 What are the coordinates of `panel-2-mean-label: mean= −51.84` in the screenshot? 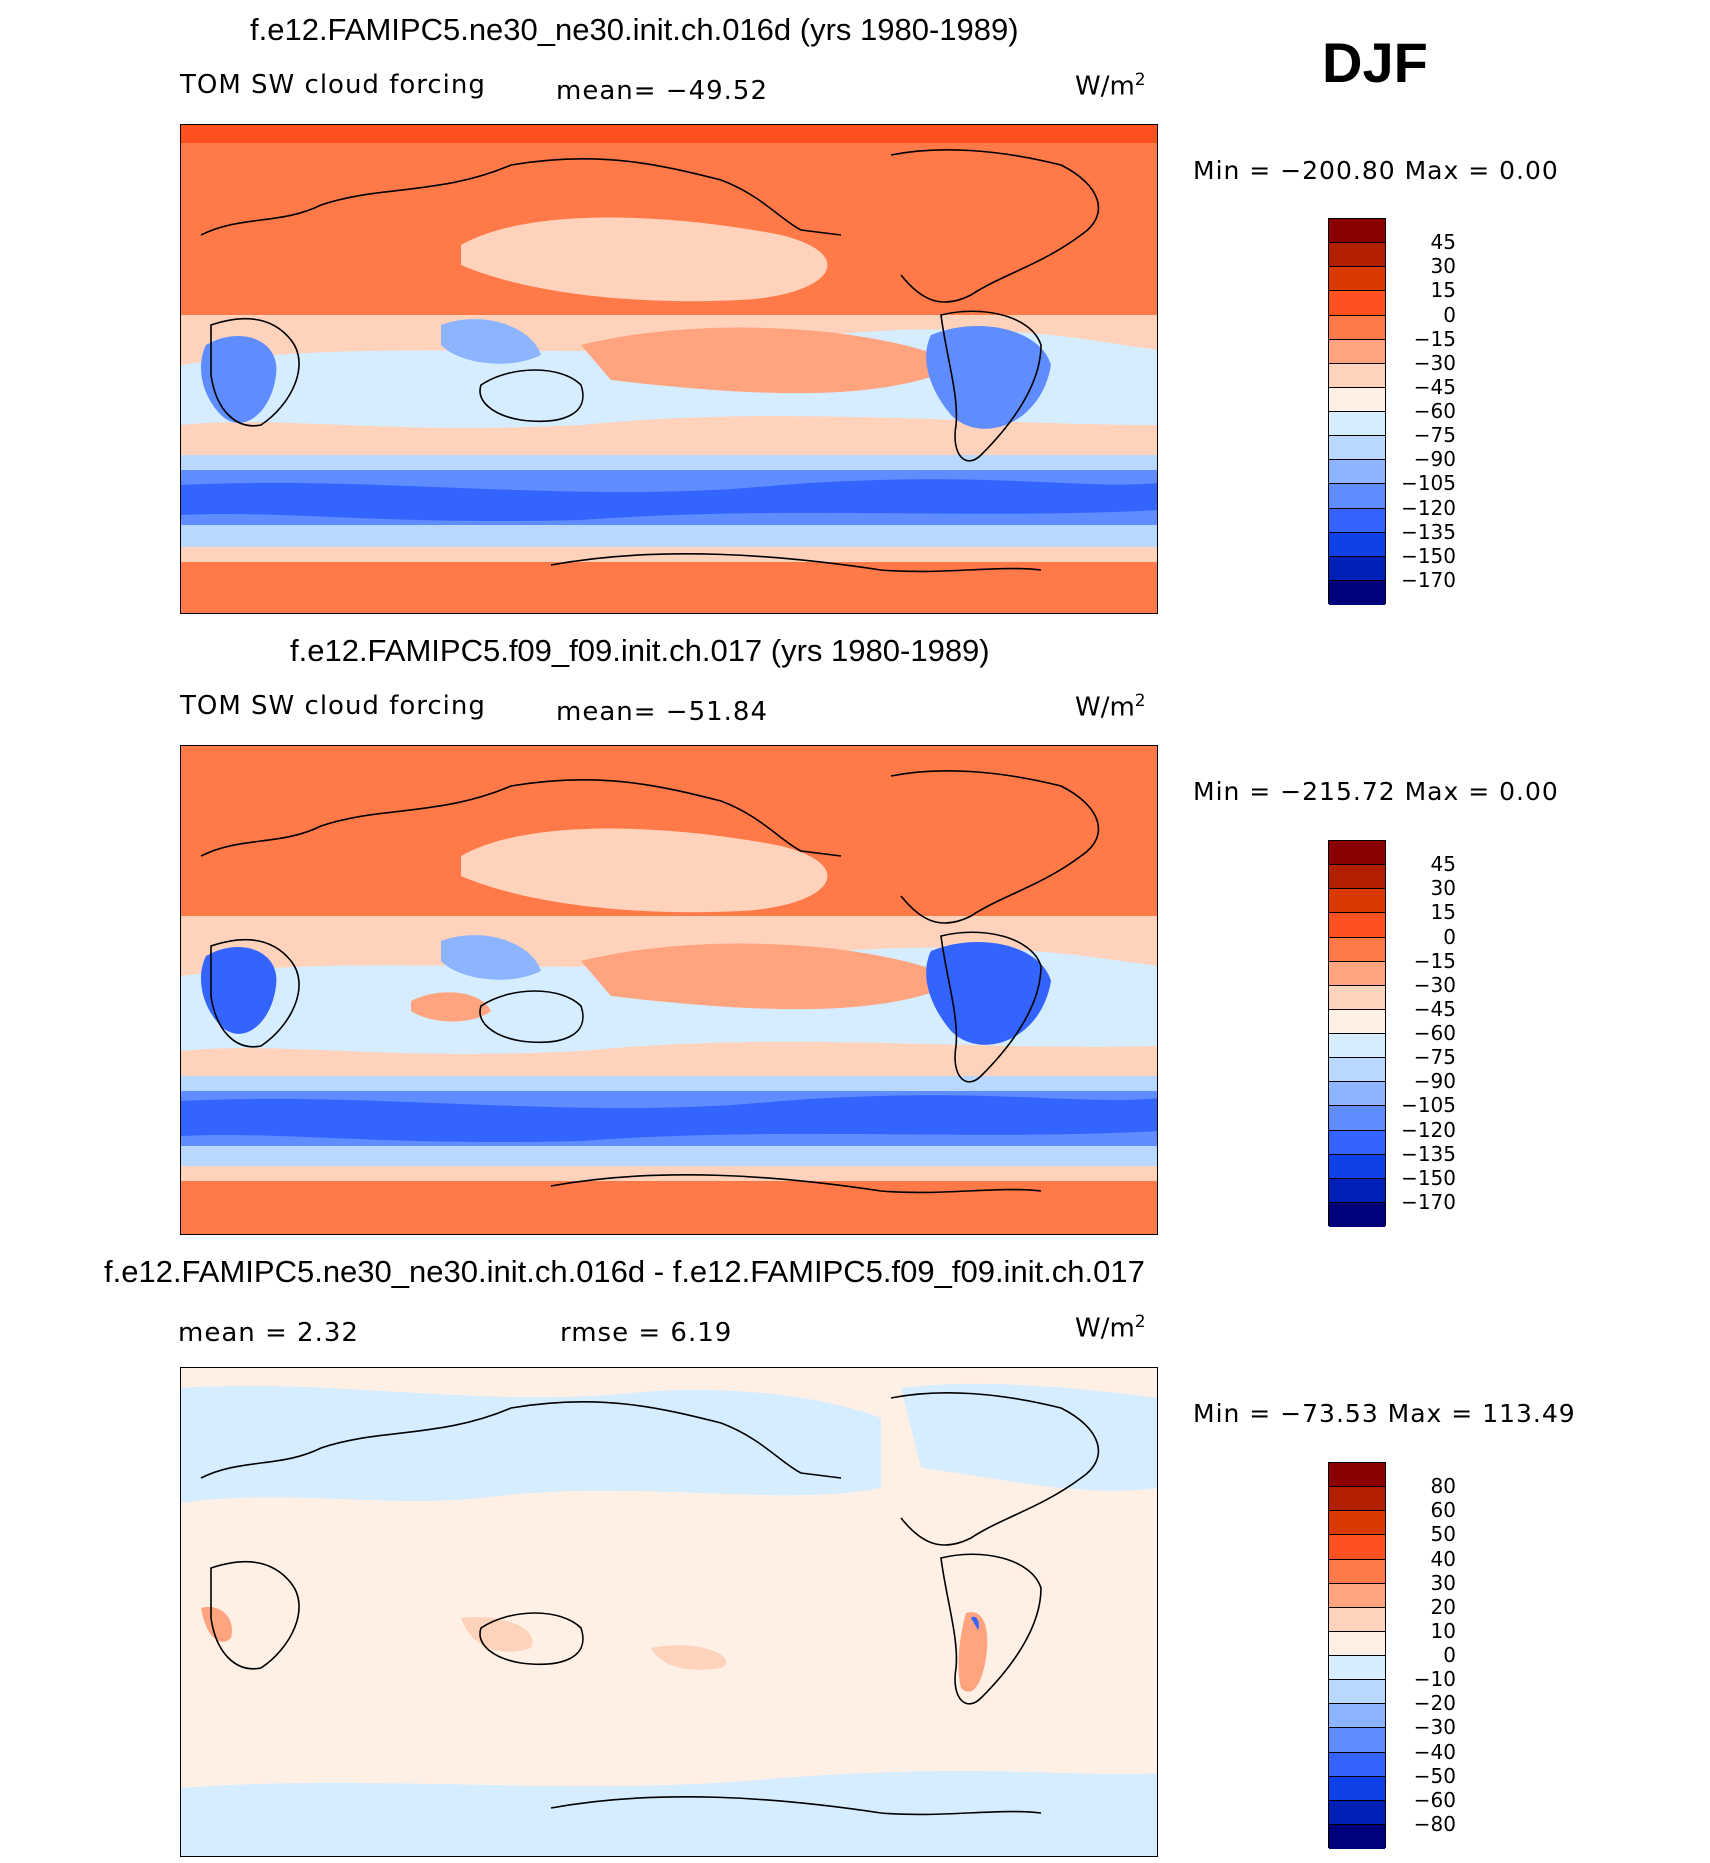 It's located at (662, 712).